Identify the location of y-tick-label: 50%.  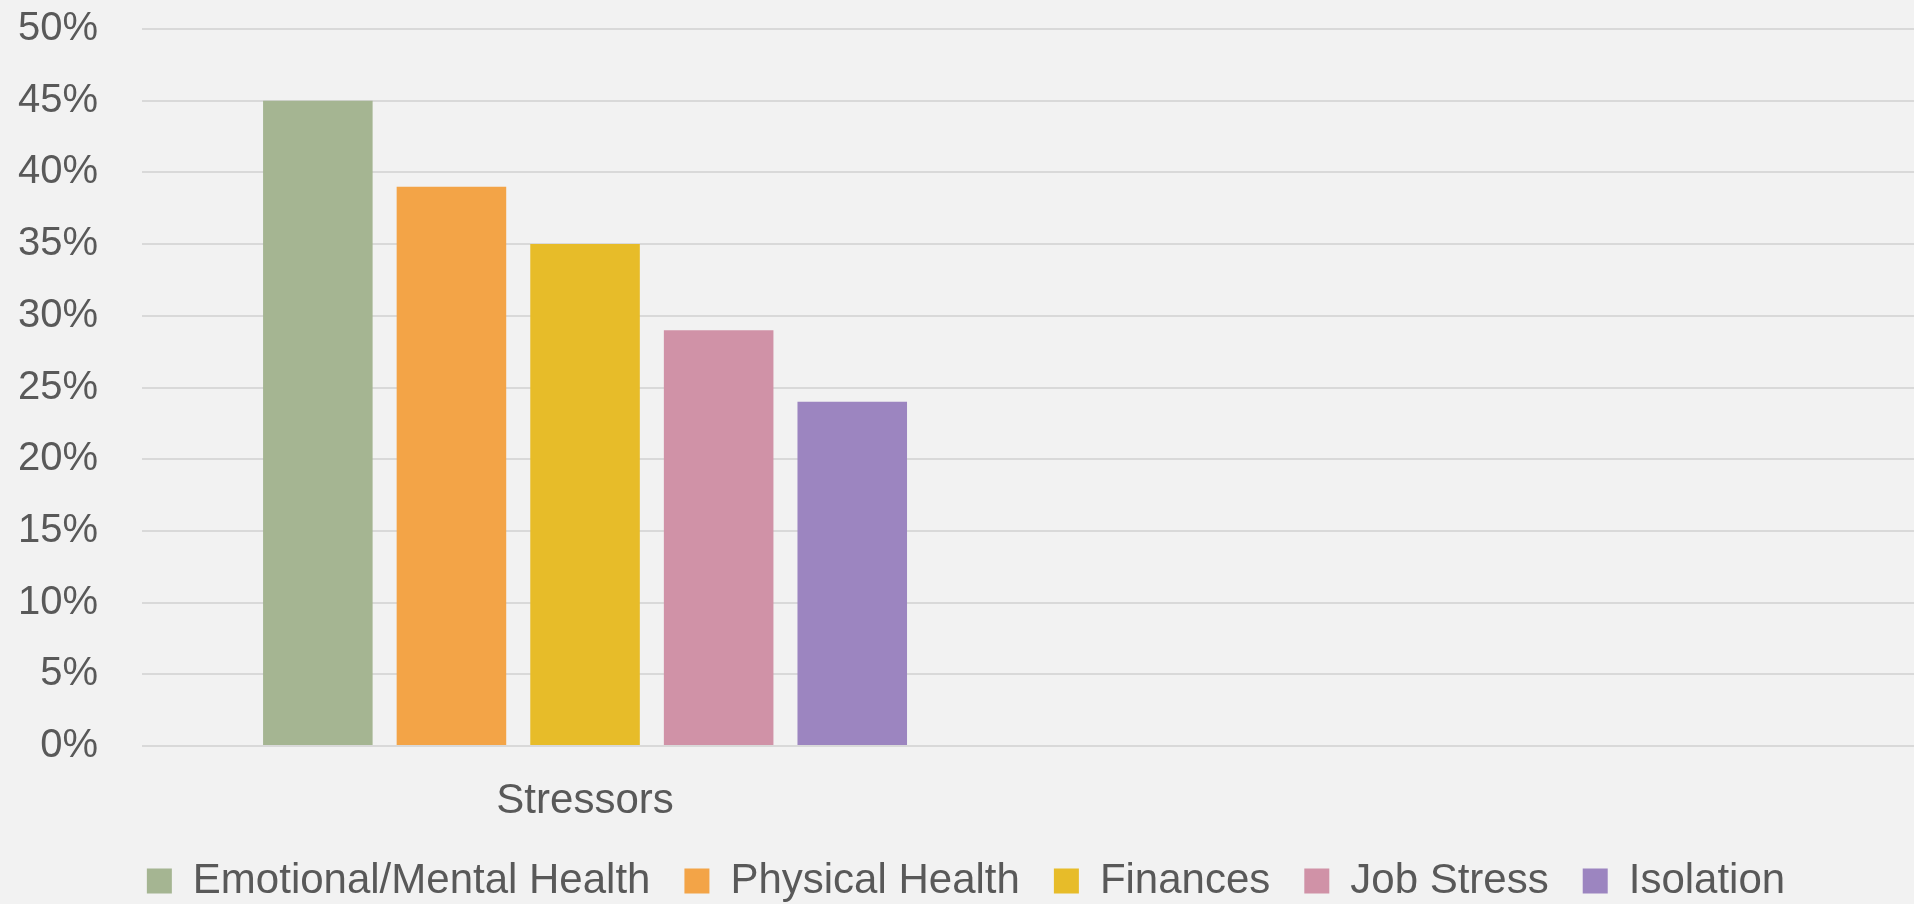
(58, 26).